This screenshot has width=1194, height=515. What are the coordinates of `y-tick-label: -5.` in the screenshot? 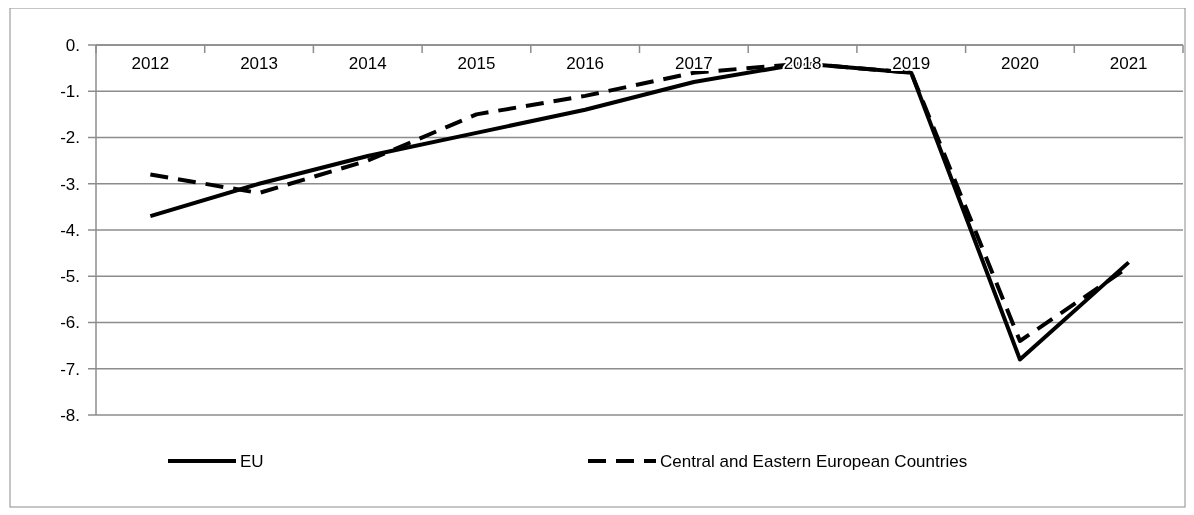 It's located at (70, 277).